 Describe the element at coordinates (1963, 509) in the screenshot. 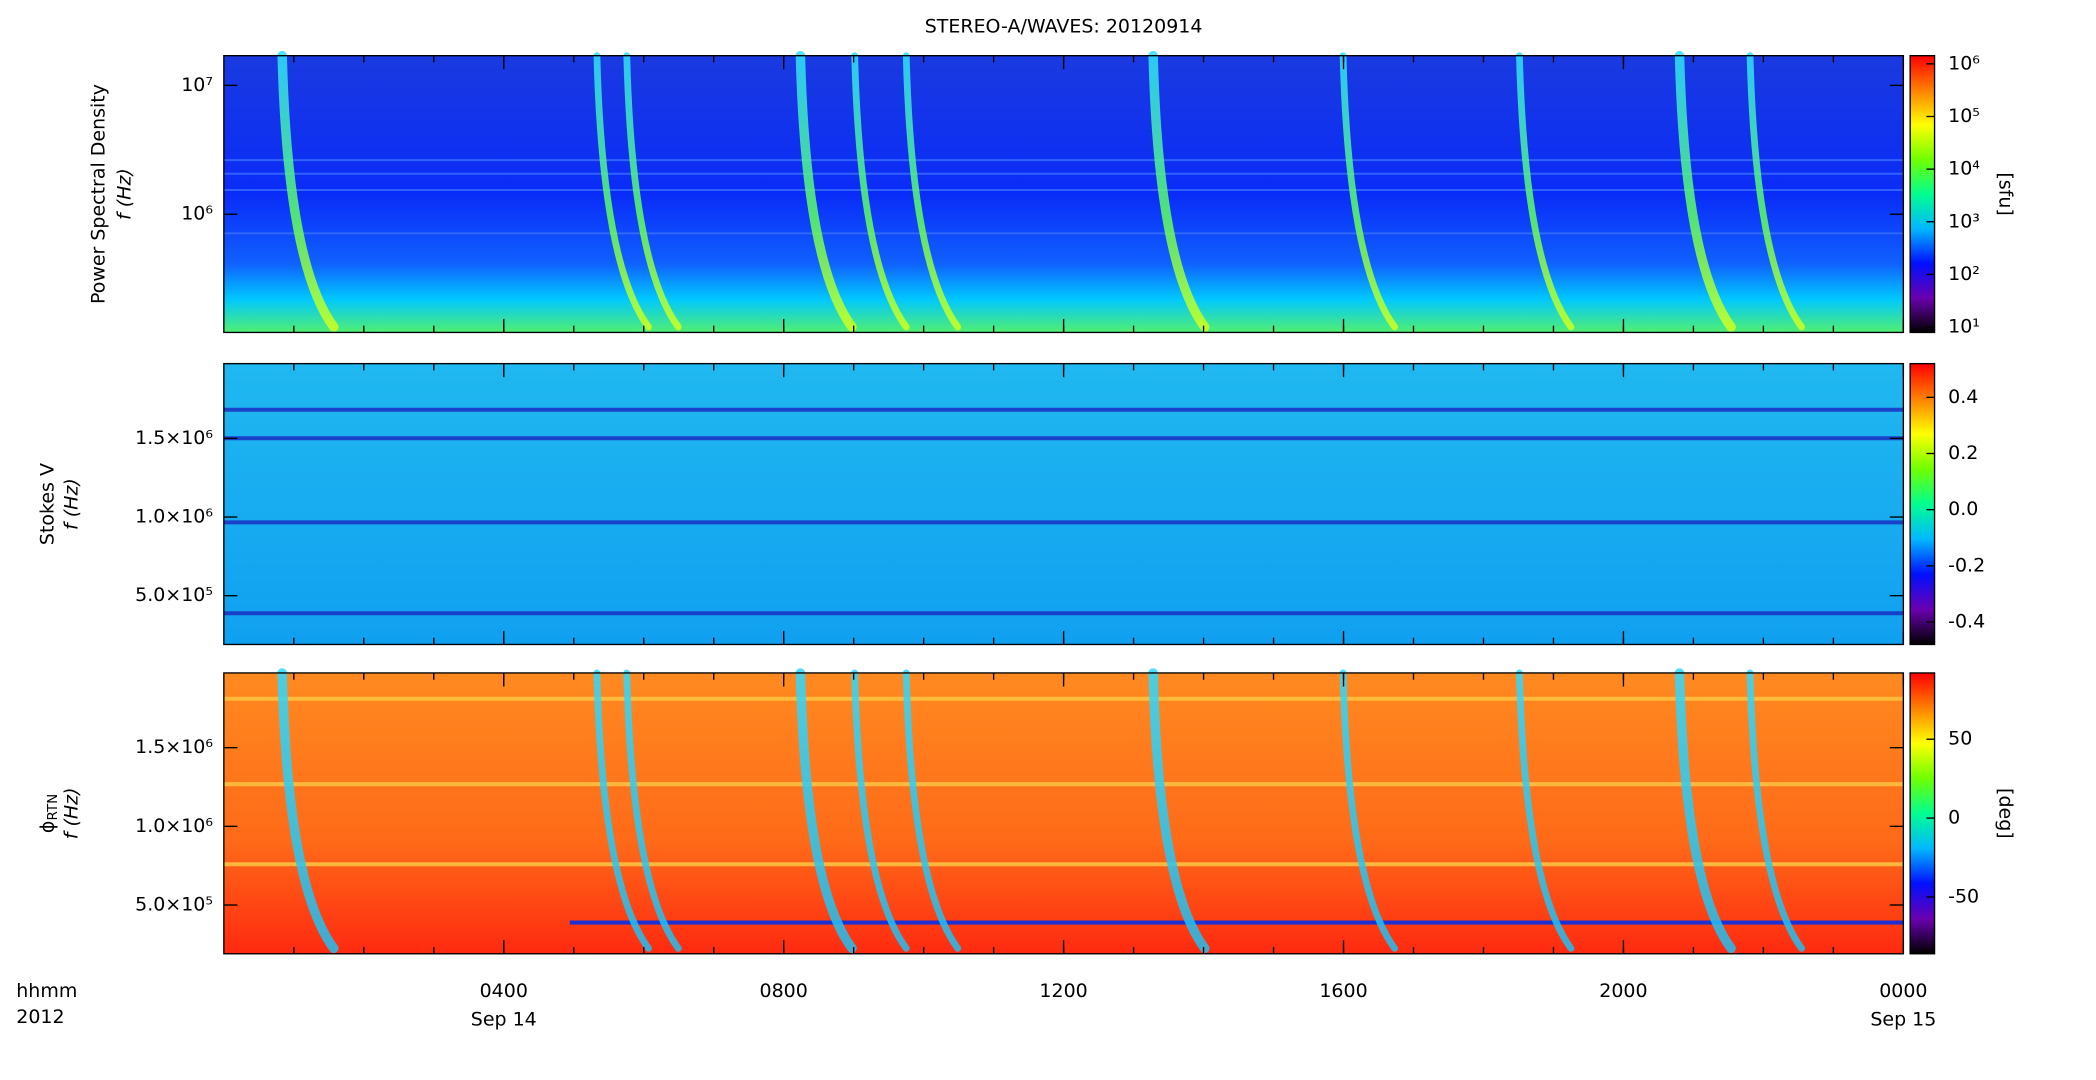

I see `colorbar-tick-label: 0.0` at that location.